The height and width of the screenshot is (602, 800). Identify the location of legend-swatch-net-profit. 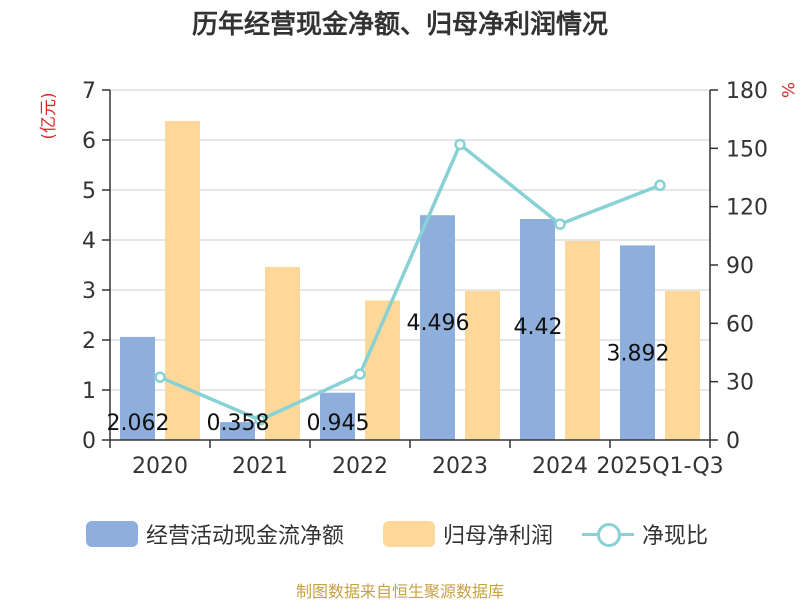
(409, 534).